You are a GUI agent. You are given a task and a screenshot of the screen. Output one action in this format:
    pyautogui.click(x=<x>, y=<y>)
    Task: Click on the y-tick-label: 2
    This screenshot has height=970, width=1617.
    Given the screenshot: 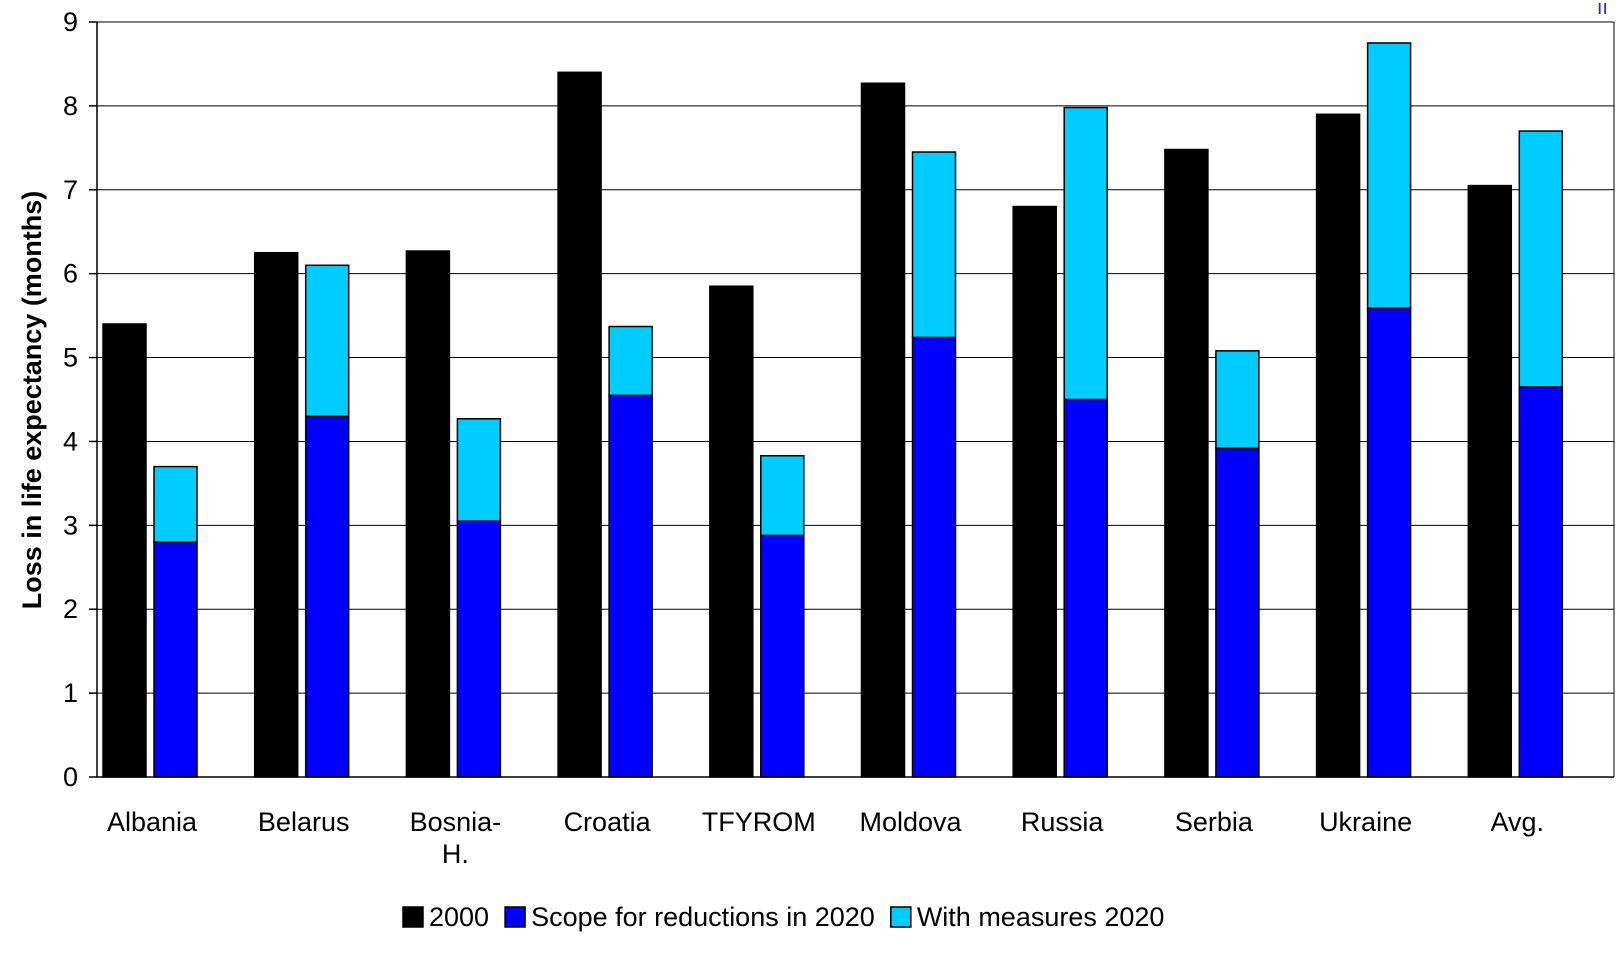 What is the action you would take?
    pyautogui.click(x=70, y=609)
    